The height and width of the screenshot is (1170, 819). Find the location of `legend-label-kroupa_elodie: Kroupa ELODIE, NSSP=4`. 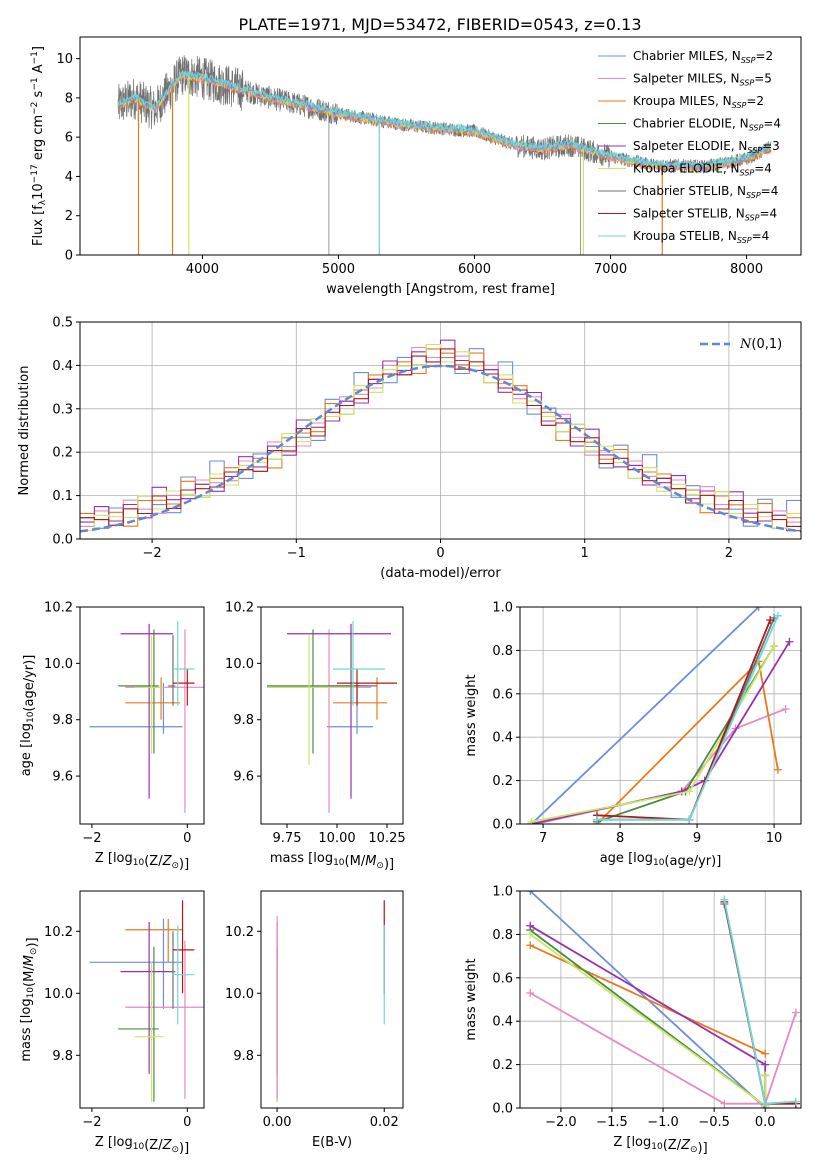

legend-label-kroupa_elodie: Kroupa ELODIE, NSSP=4 is located at coordinates (702, 170).